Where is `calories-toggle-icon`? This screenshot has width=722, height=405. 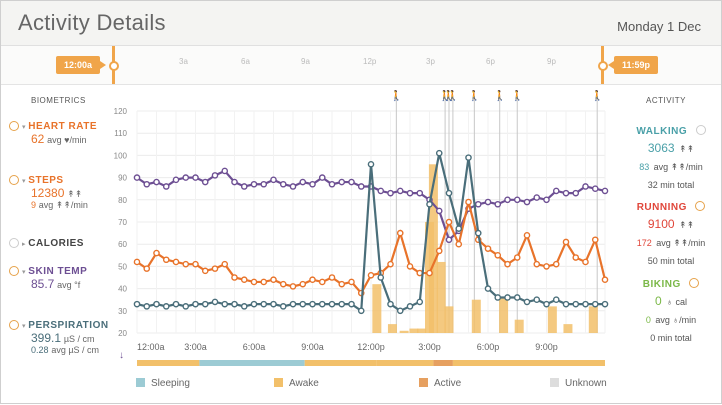
calories-toggle-icon is located at coordinates (14, 243).